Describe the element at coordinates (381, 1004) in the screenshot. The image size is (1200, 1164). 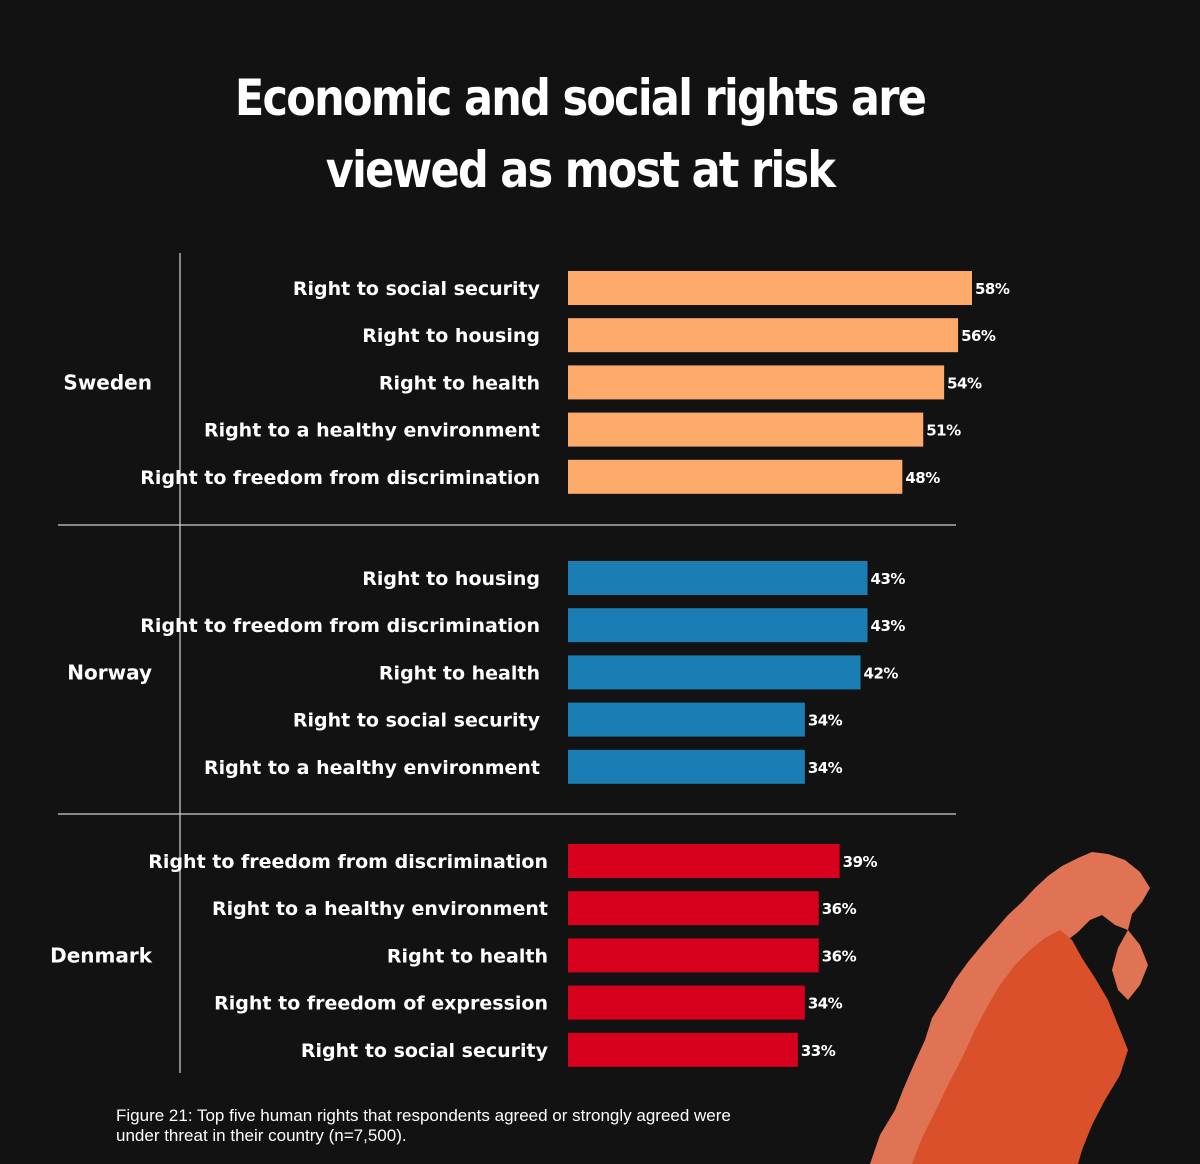
I see `category-label: Right to freedom of expression` at that location.